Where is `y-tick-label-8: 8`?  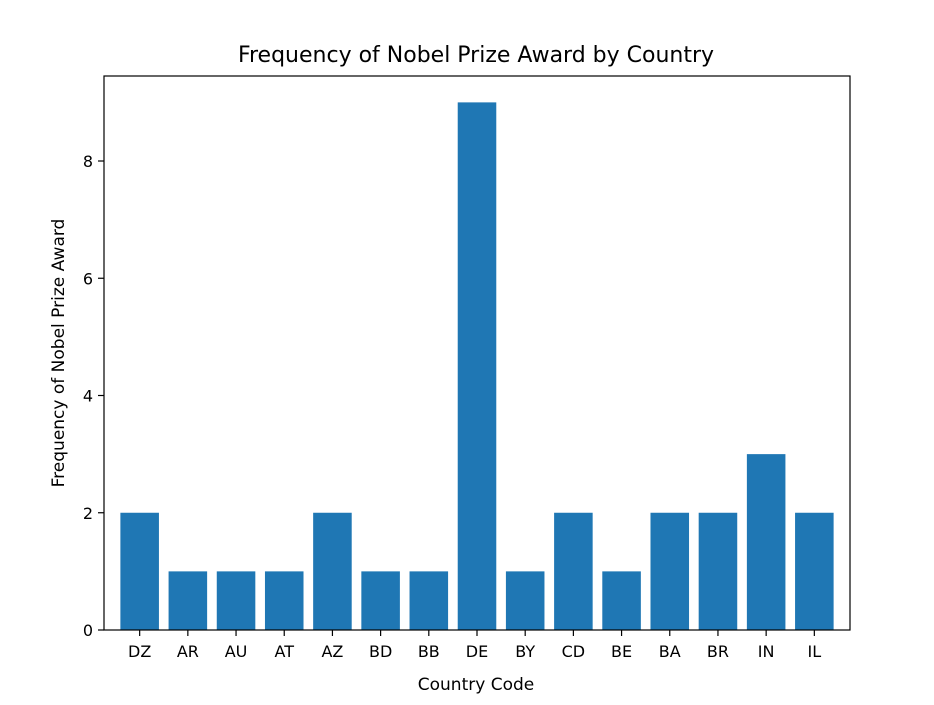
y-tick-label-8: 8 is located at coordinates (88, 161).